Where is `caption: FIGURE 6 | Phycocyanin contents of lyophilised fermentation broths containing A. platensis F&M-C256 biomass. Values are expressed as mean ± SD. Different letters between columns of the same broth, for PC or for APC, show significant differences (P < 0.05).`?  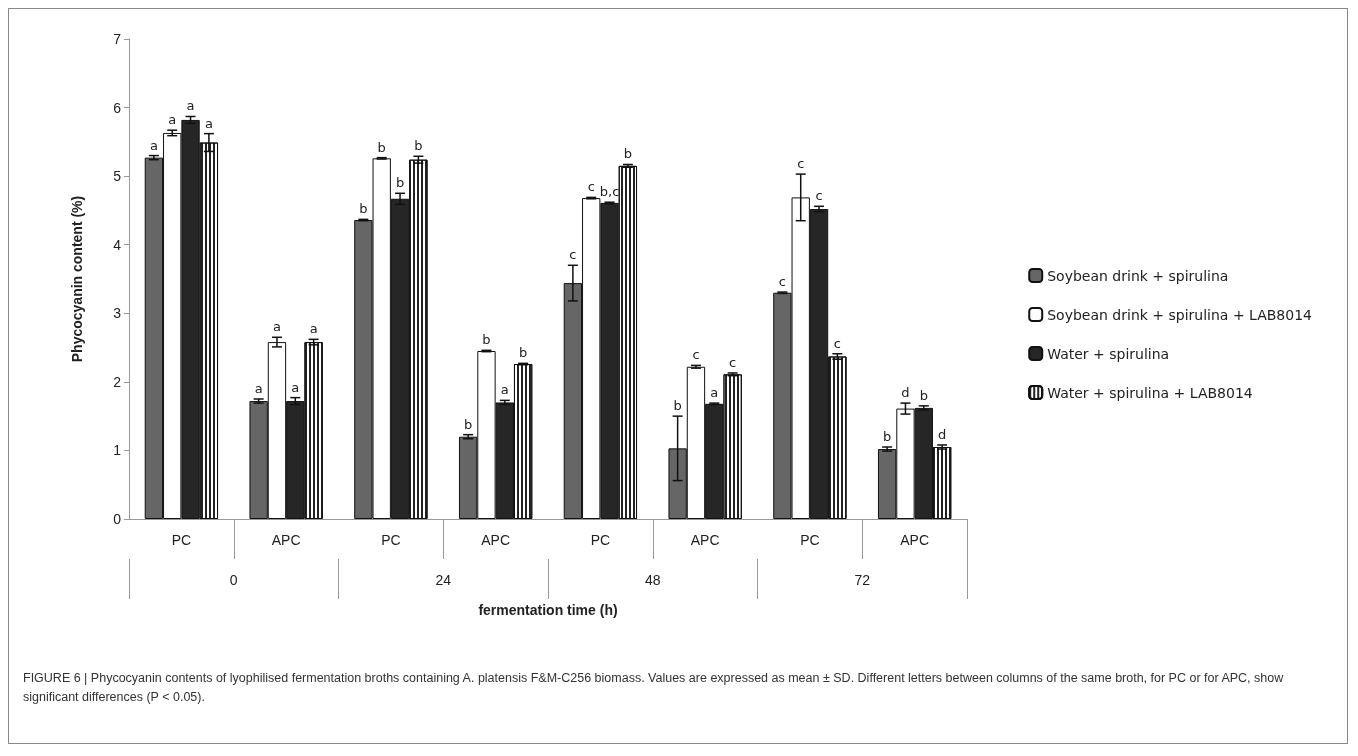
caption: FIGURE 6 | Phycocyanin contents of lyophilised fermentation broths containing A. platensis F&M-C256 biomass. Values are expressed as mean ± SD. Different letters between columns of the same broth, for PC or for APC, show significant differences (P < 0.05). is located at coordinates (654, 688).